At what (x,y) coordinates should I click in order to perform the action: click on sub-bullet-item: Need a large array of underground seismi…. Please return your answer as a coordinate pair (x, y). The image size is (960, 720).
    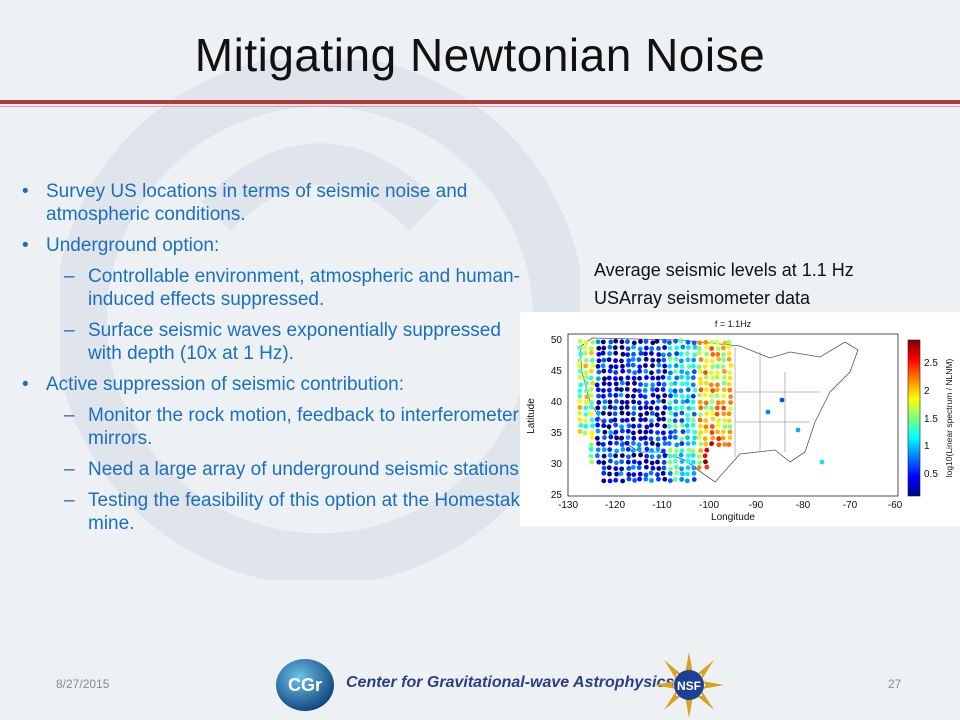
    Looking at the image, I should click on (277, 469).